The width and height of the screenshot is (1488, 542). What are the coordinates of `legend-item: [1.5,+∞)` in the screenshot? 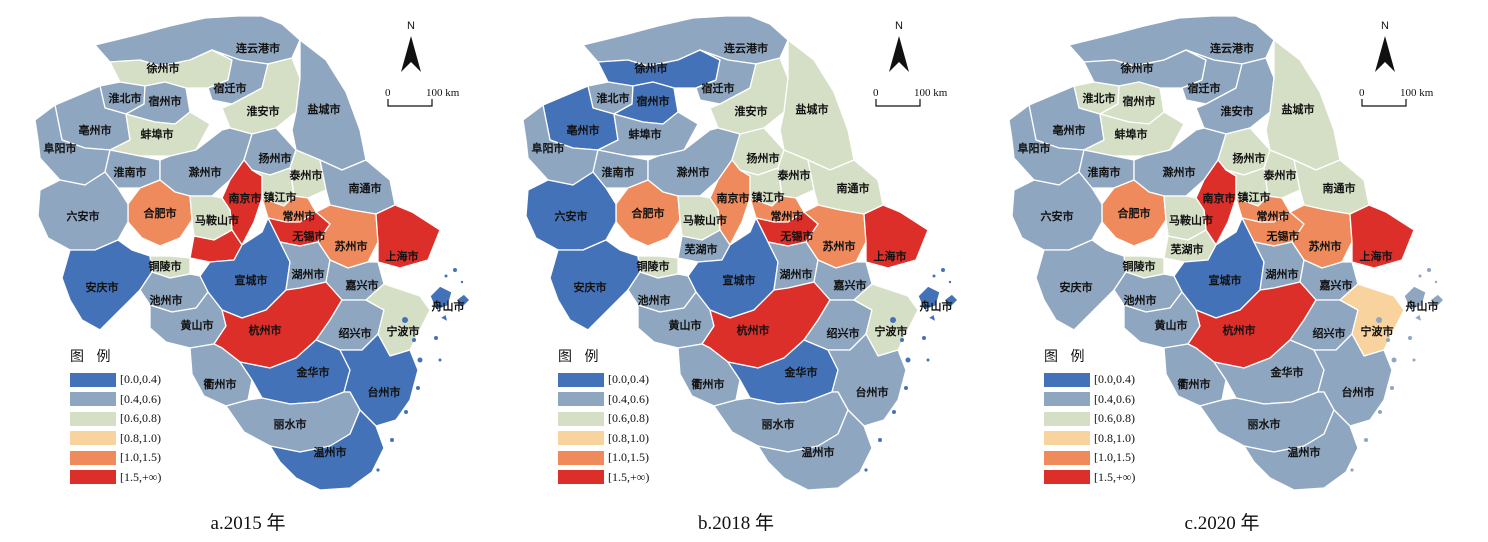 It's located at (1089, 478).